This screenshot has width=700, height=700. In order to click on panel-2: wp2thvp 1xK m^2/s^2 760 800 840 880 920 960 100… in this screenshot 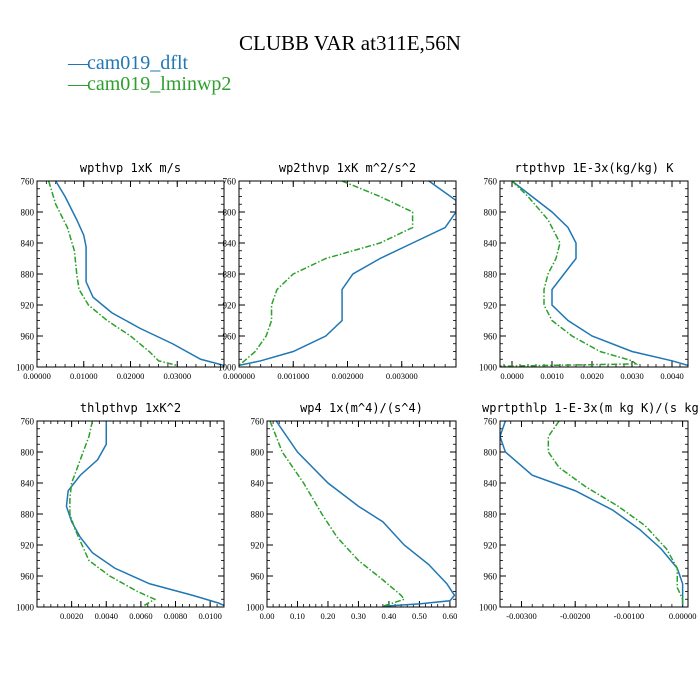, I will do `click(337, 271)`.